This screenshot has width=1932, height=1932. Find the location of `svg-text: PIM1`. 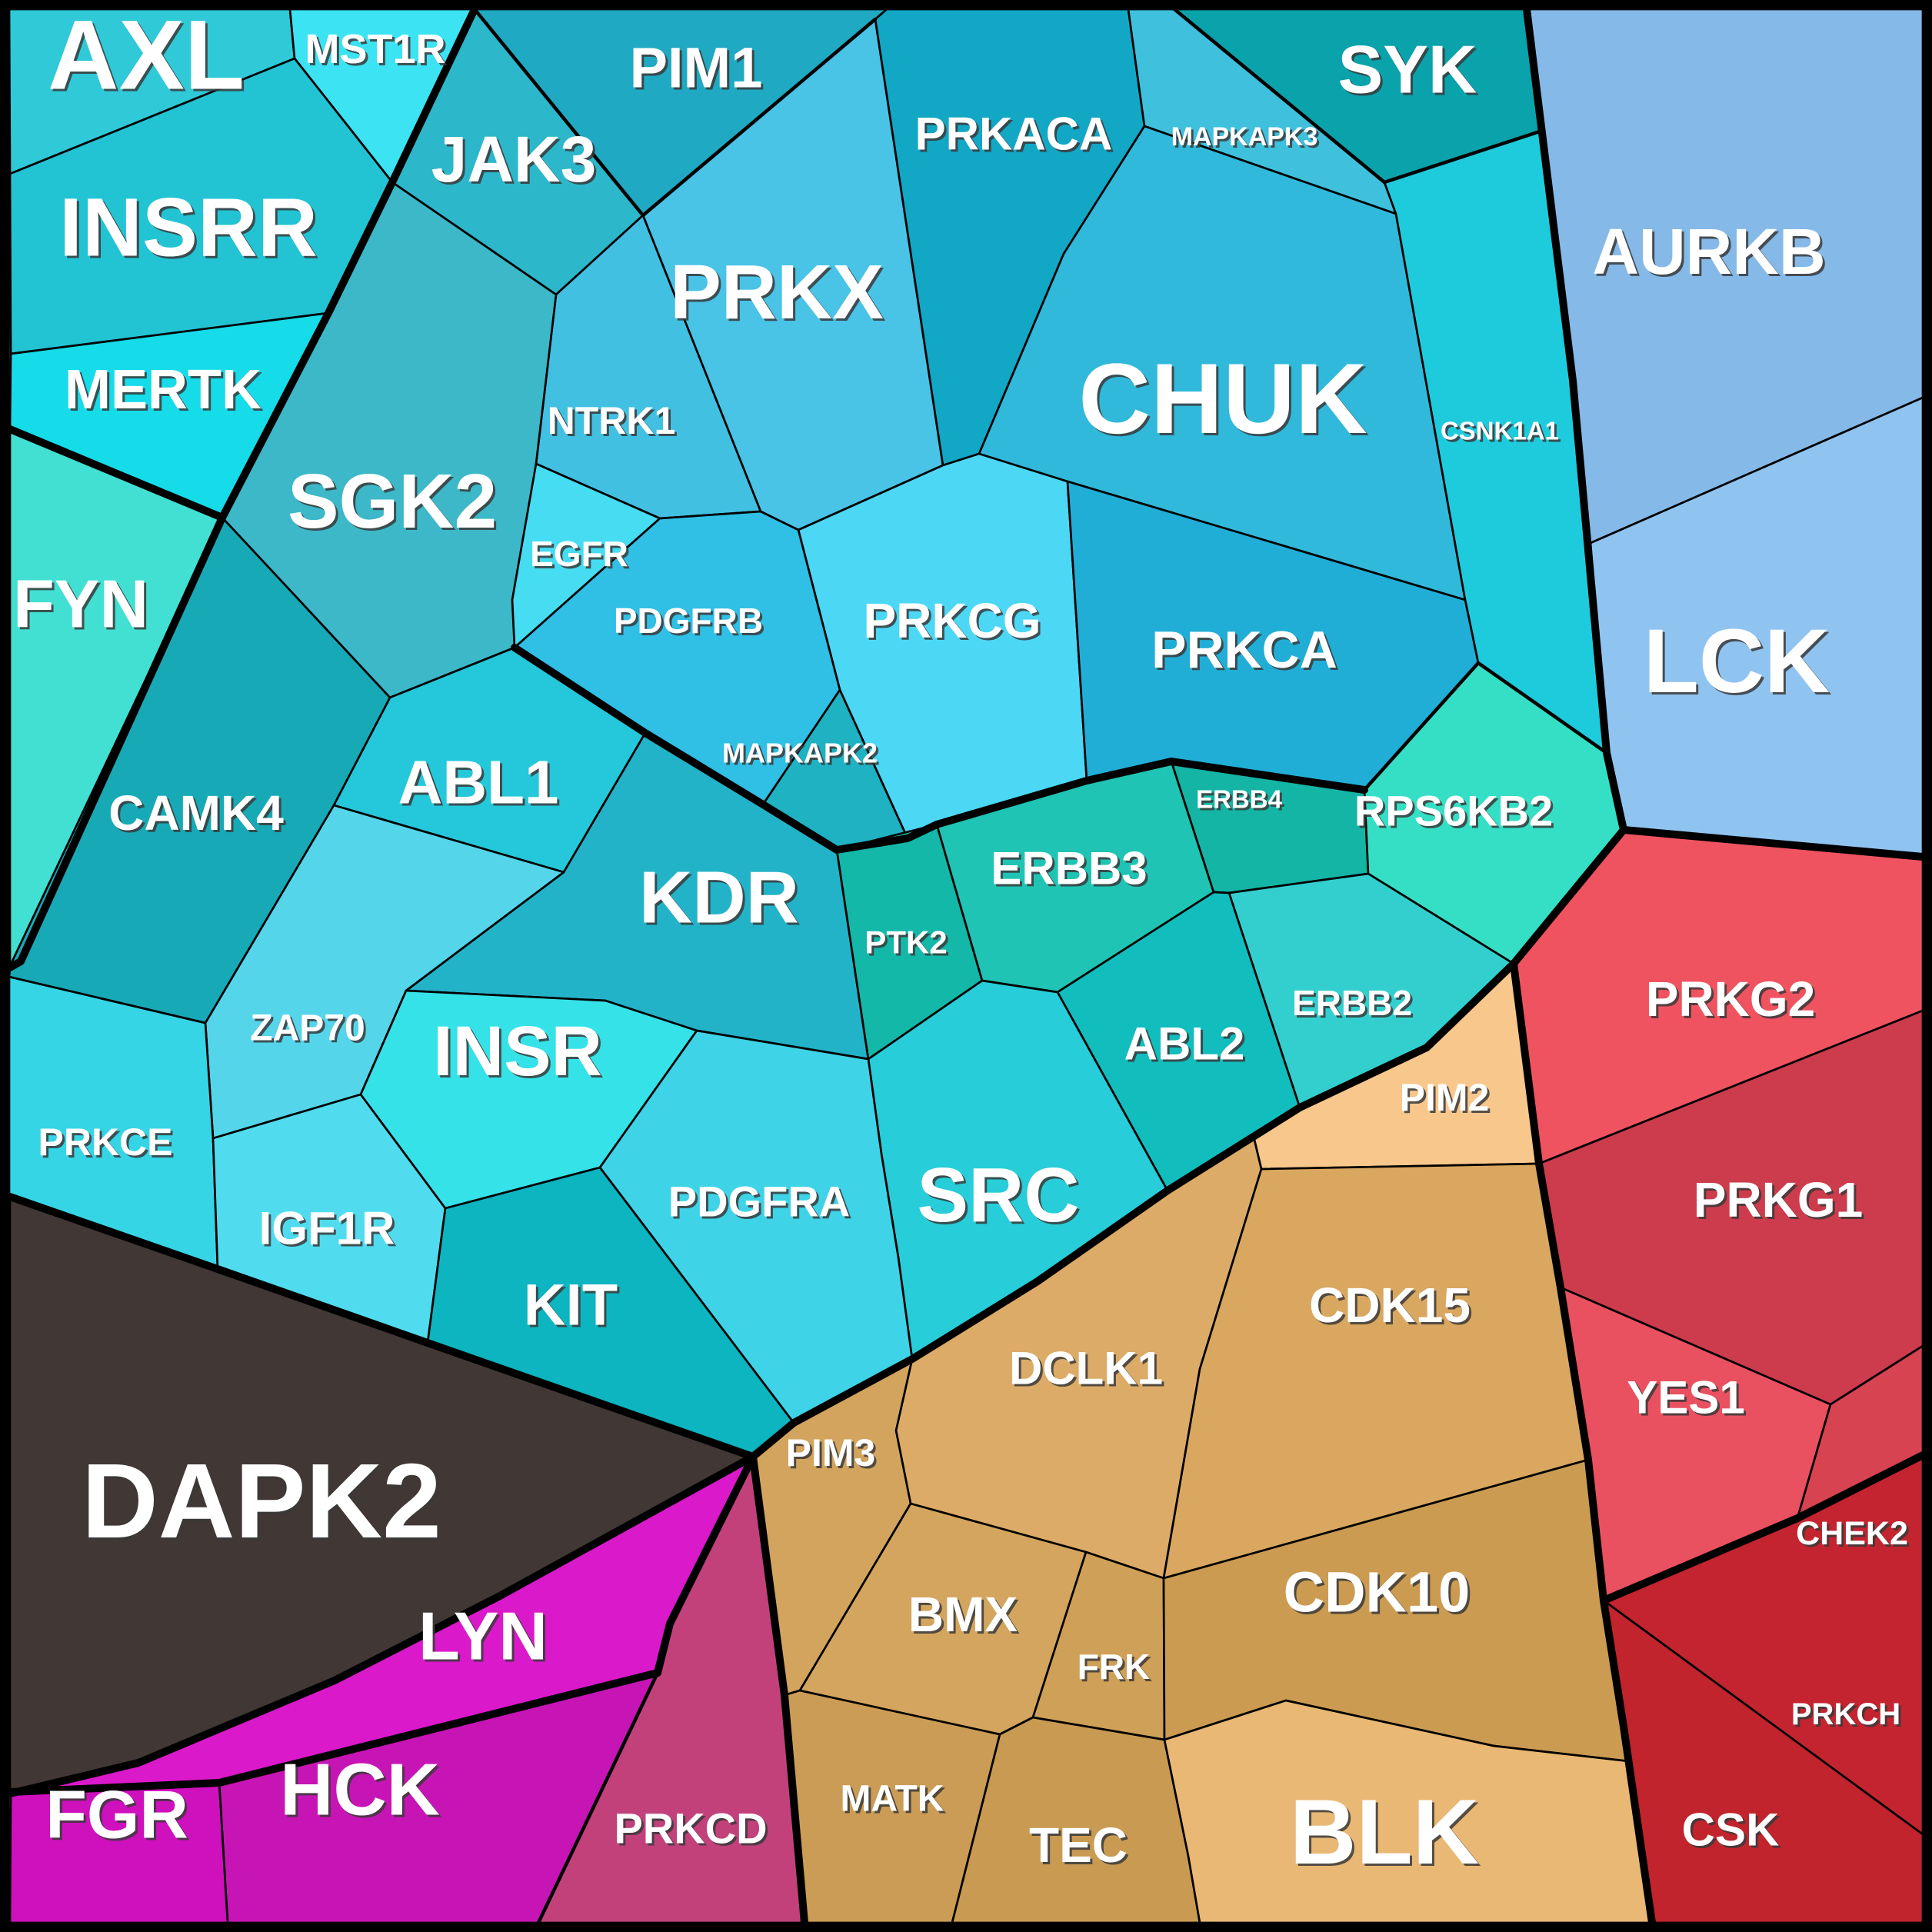

svg-text: PIM1 is located at coordinates (696, 68).